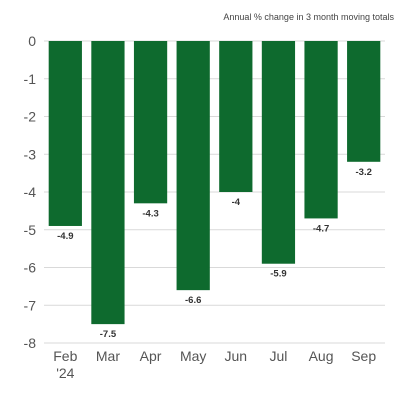 The image size is (400, 400). I want to click on bar-apr, so click(150, 122).